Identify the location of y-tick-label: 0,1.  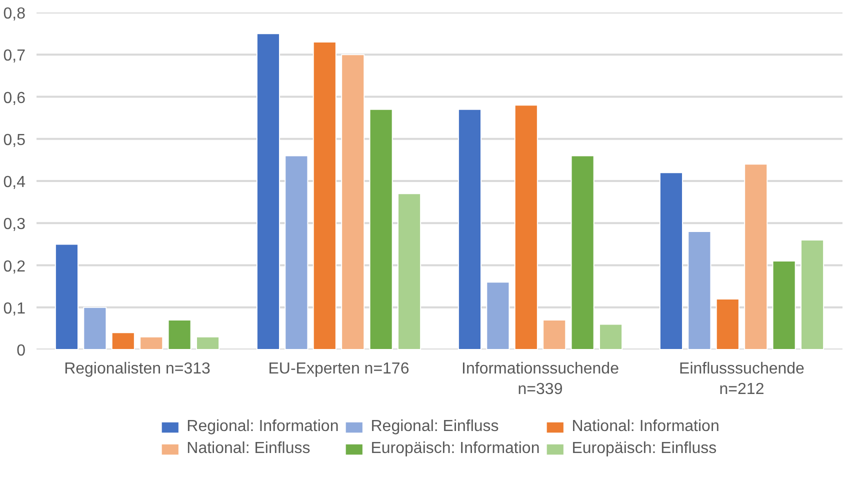
(14, 309).